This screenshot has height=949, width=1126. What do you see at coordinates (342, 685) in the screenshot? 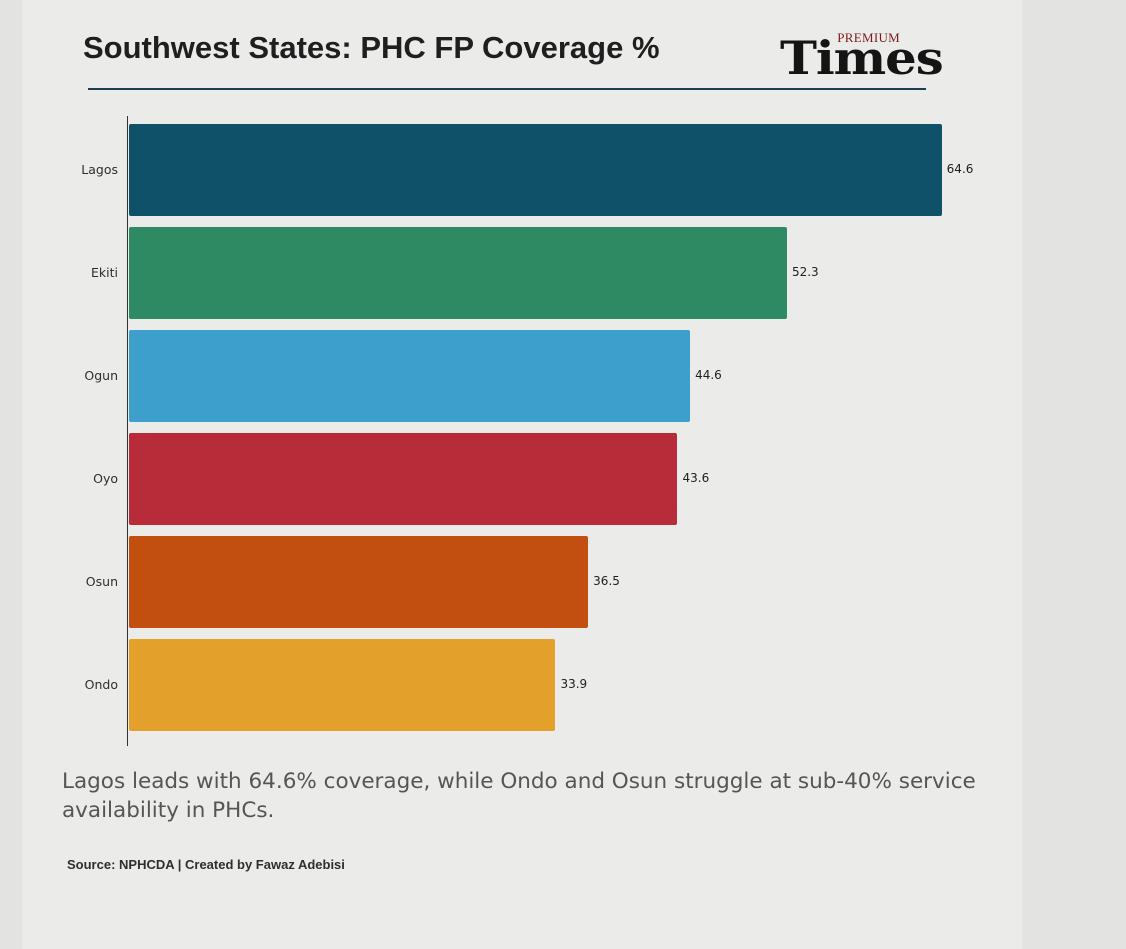
I see `bar-ondo` at bounding box center [342, 685].